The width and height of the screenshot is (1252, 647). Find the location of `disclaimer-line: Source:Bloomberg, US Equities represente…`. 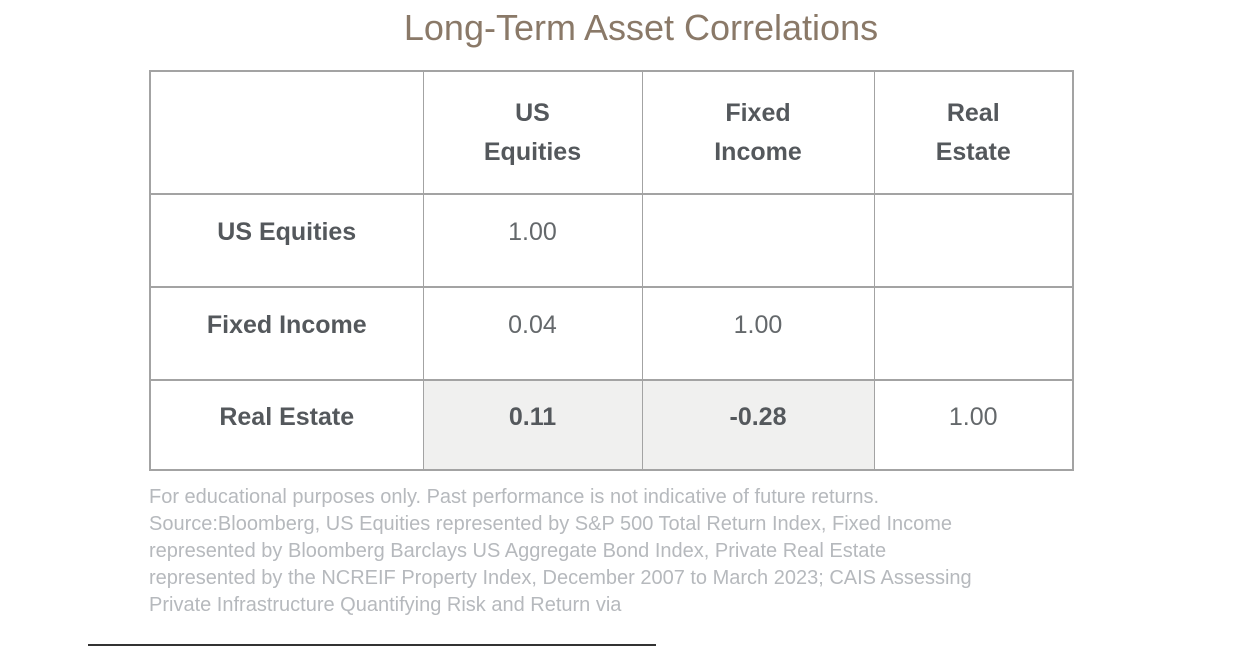

disclaimer-line: Source:Bloomberg, US Equities represente… is located at coordinates (551, 524).